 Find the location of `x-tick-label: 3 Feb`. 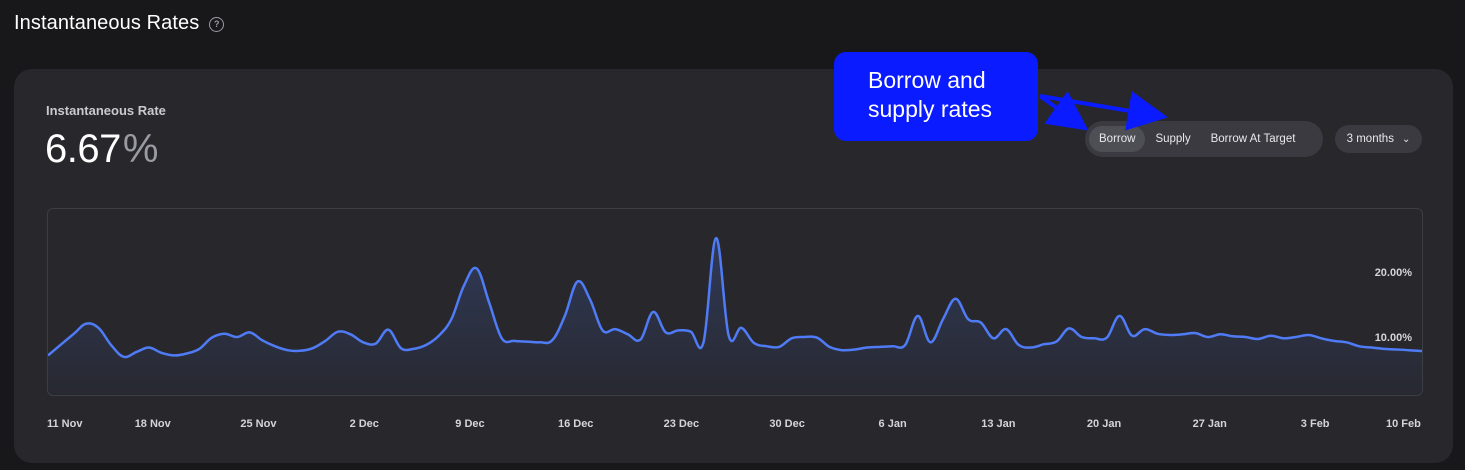

x-tick-label: 3 Feb is located at coordinates (1315, 424).